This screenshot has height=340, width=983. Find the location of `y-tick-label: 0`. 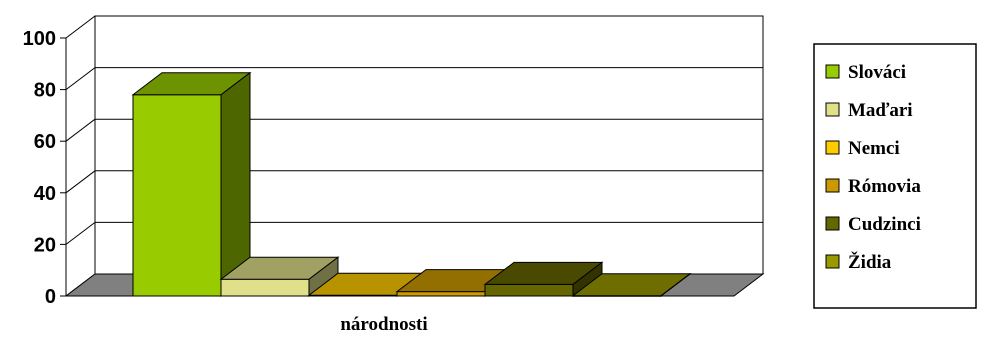

y-tick-label: 0 is located at coordinates (50, 297).